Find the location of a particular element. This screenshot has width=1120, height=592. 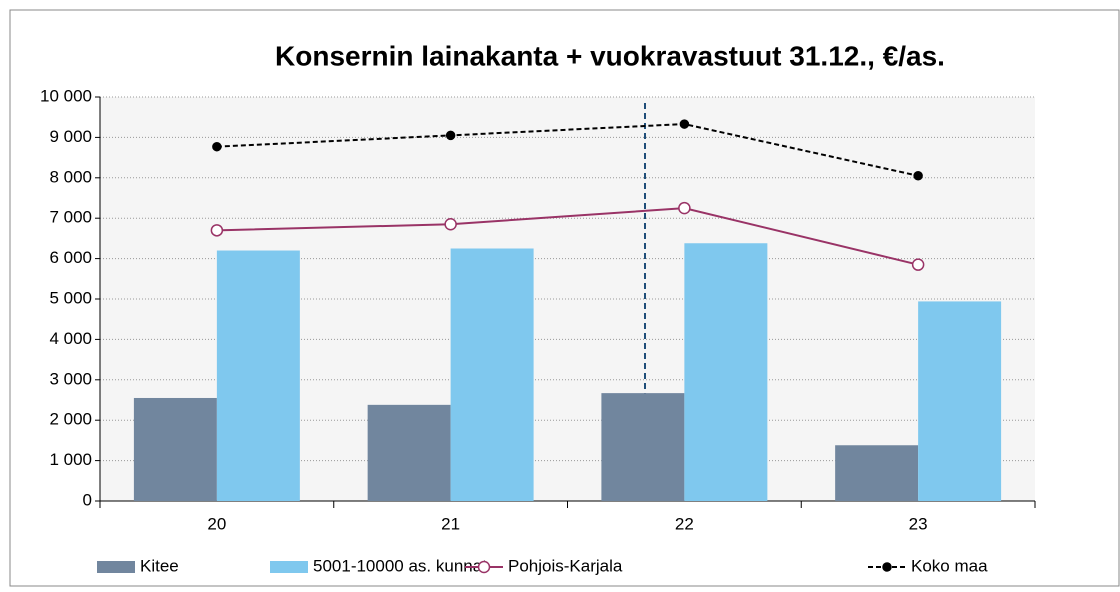

legend-label: Koko maa is located at coordinates (949, 565).